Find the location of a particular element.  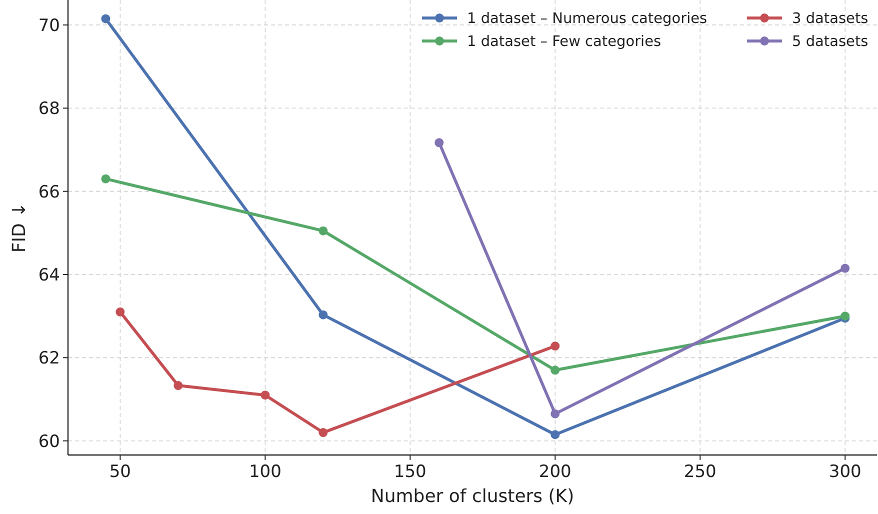

y-tick-label: 60 is located at coordinates (49, 442).